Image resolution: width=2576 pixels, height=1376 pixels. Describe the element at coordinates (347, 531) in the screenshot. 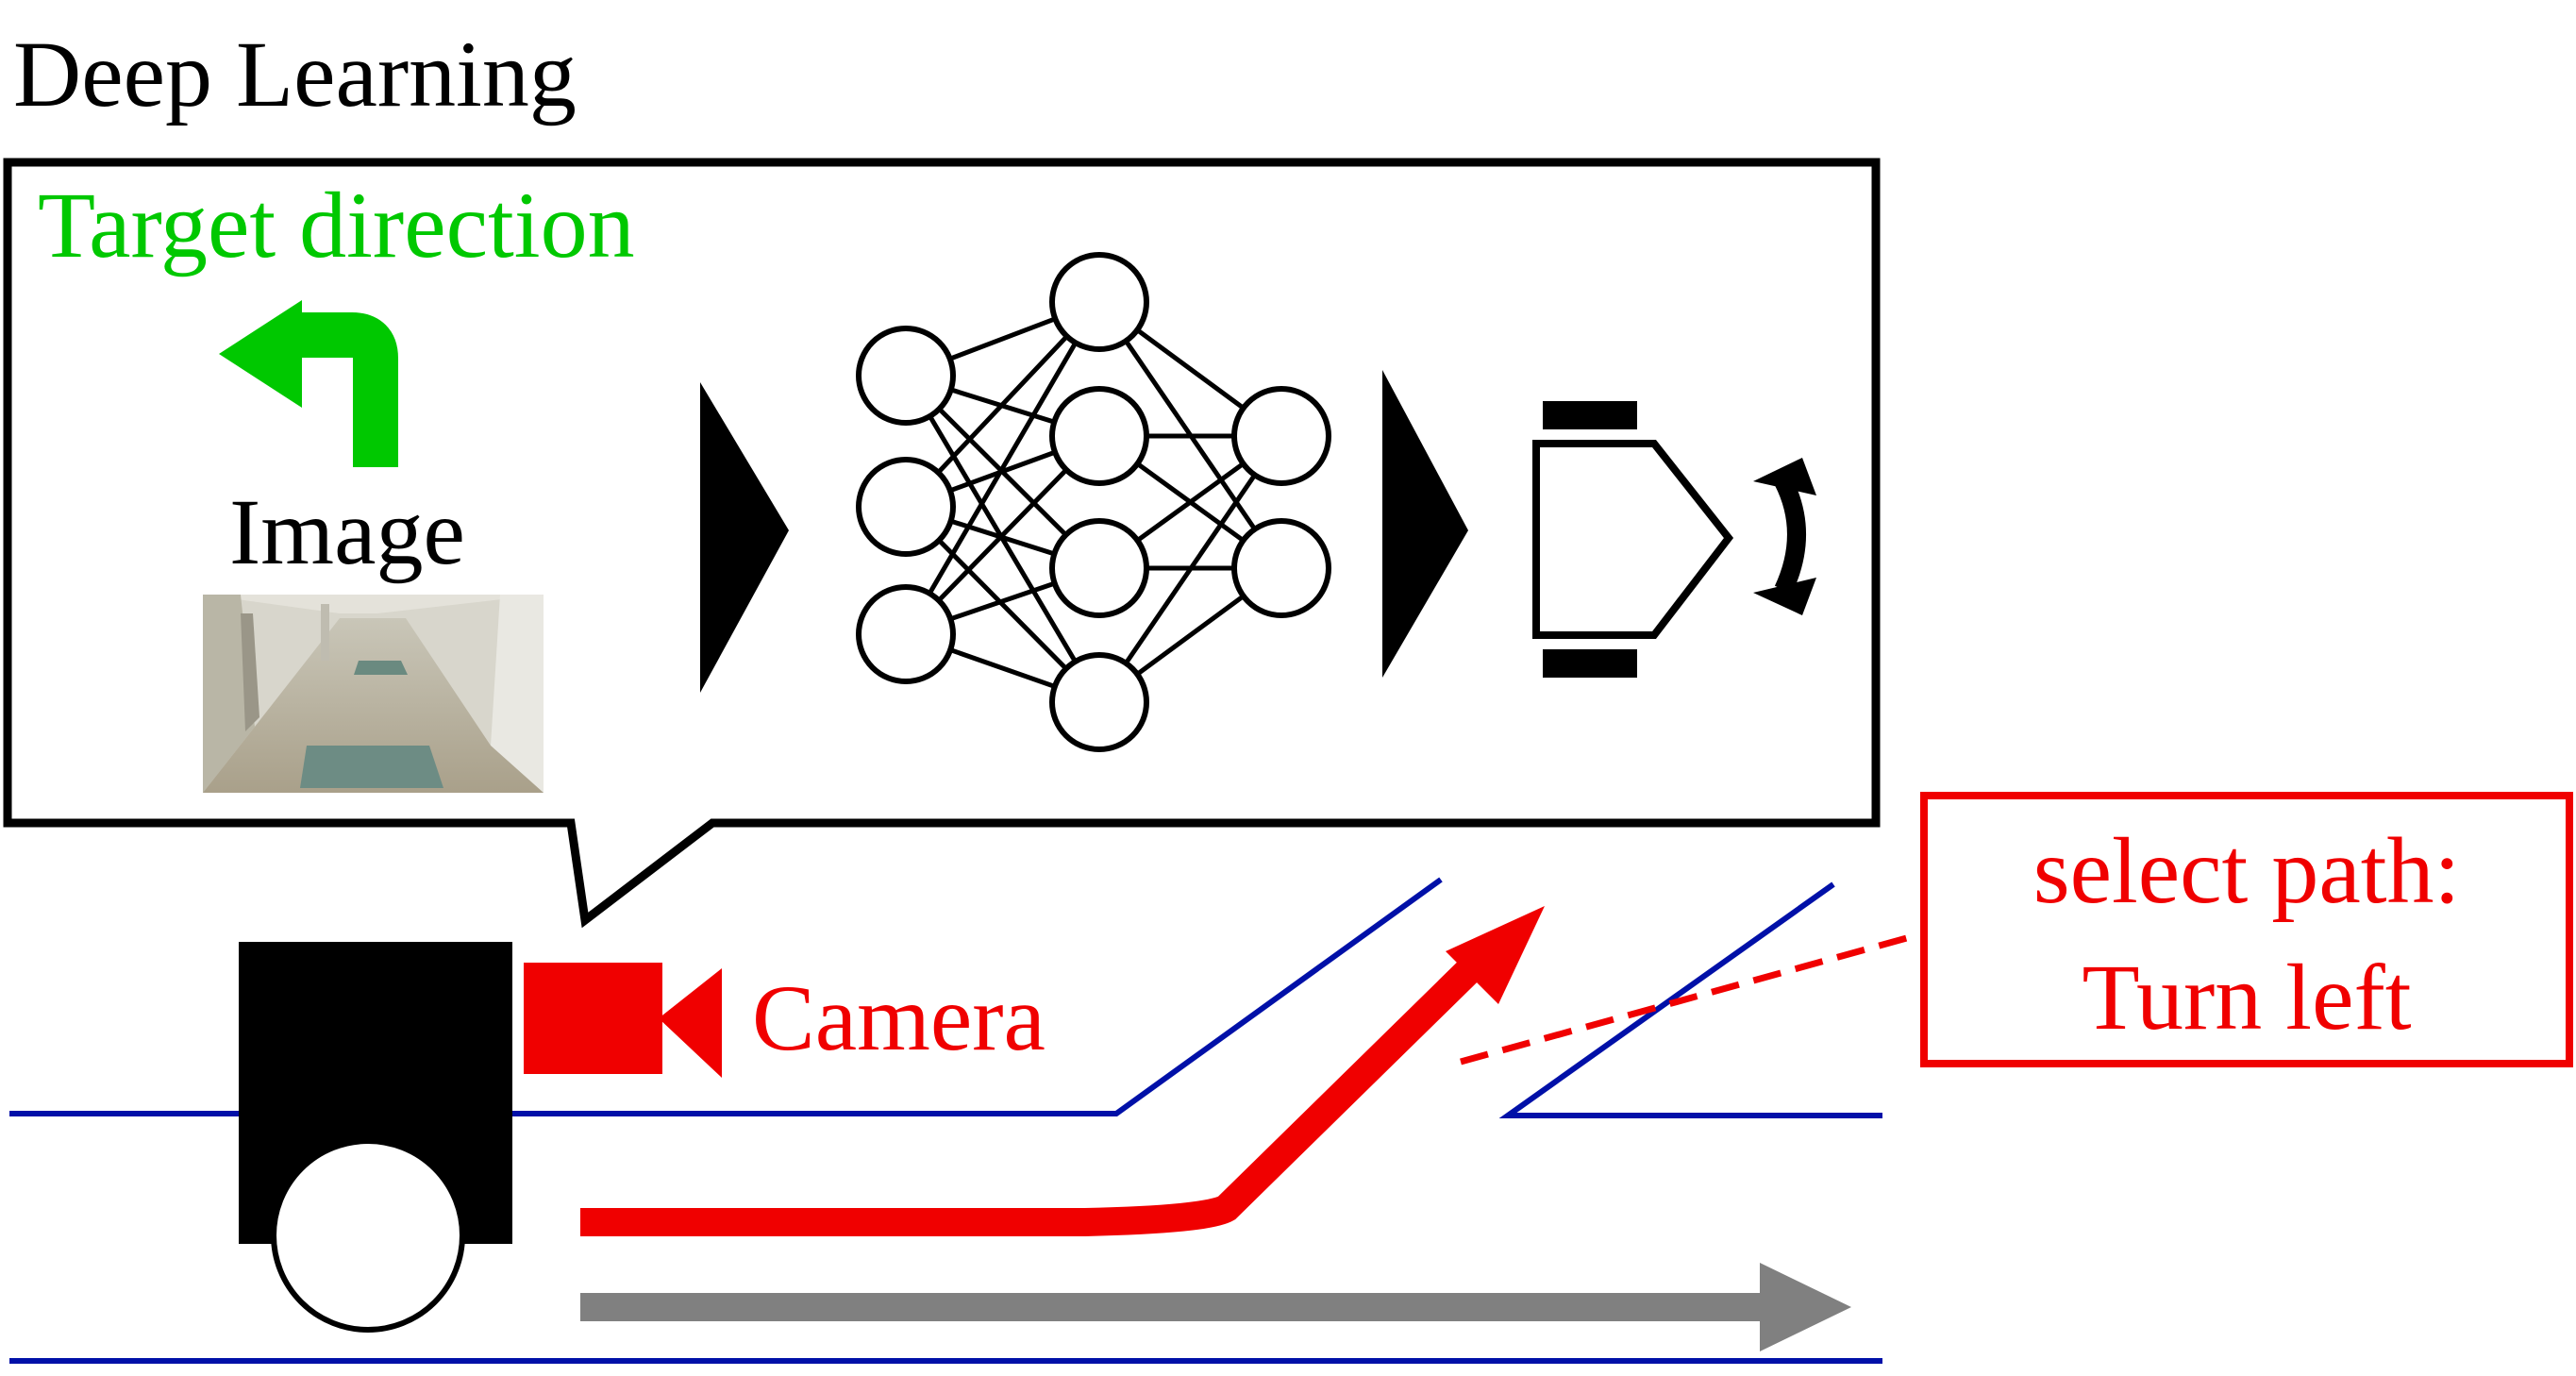

I see `image-label: Image` at that location.